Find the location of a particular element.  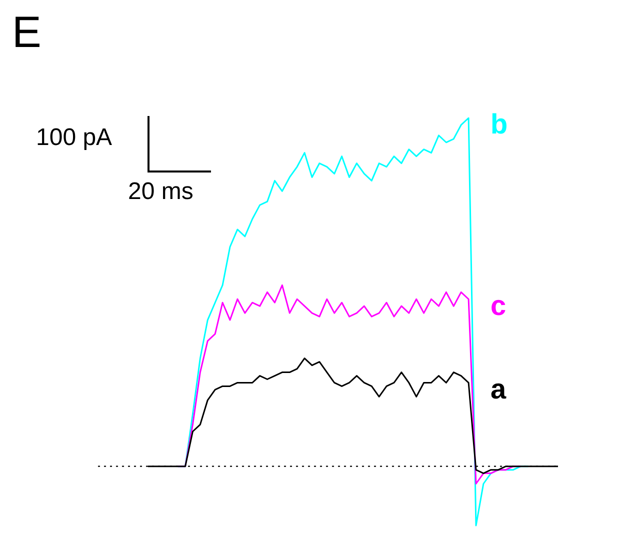

annotation: 20 ms is located at coordinates (161, 192).